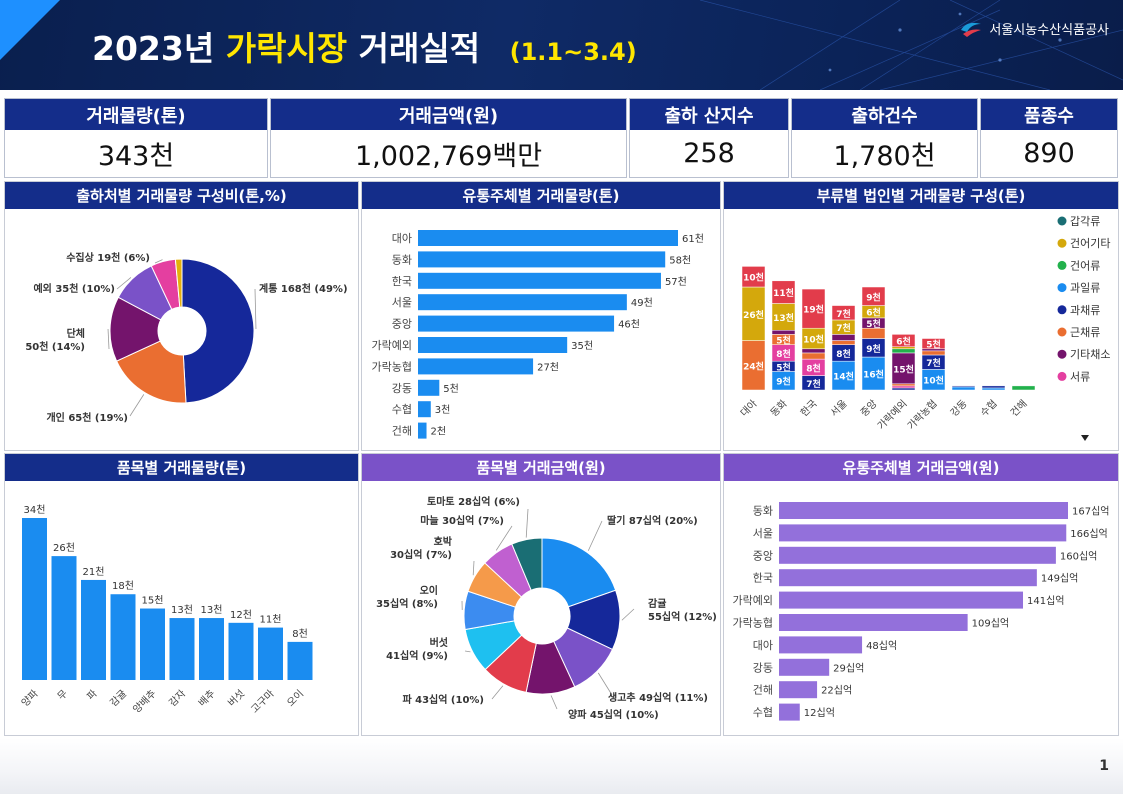 The height and width of the screenshot is (794, 1123). What do you see at coordinates (933, 381) in the screenshot?
I see `stacked-label-가락농협-과일류: 10천` at bounding box center [933, 381].